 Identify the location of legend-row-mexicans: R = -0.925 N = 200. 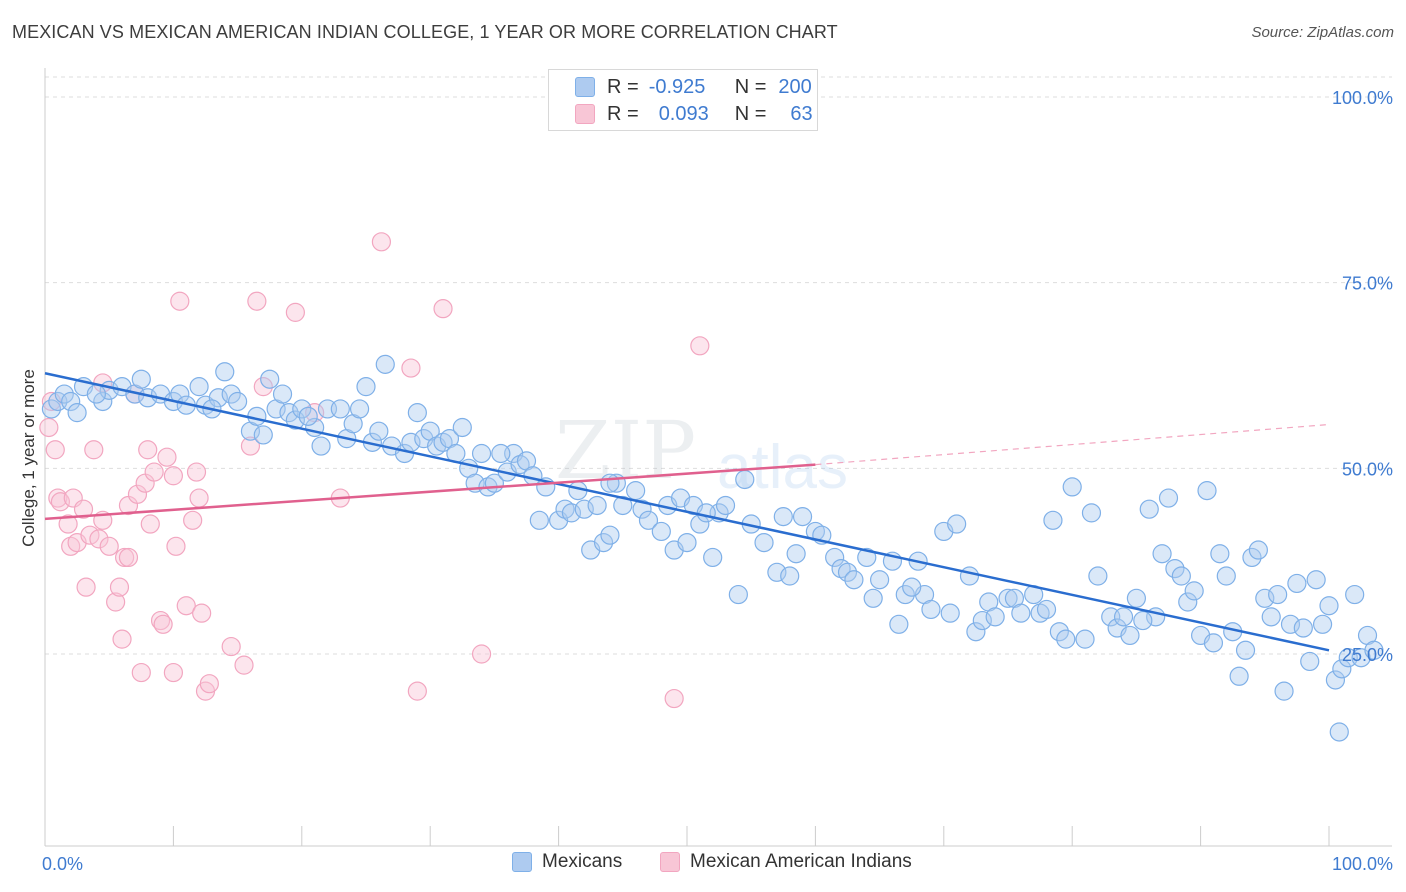
(680, 87).